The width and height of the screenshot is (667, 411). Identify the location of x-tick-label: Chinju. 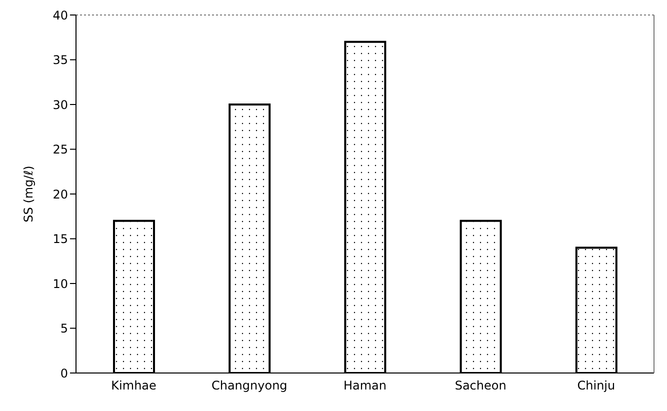
(596, 385).